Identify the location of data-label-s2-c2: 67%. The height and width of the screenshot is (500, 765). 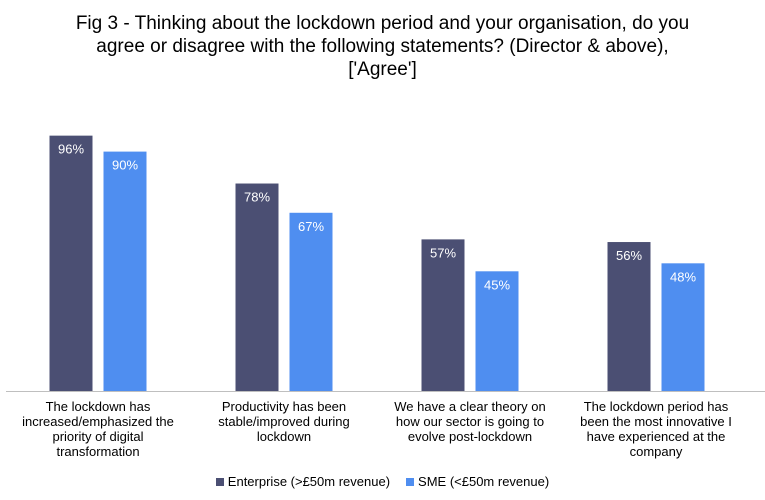
(311, 226).